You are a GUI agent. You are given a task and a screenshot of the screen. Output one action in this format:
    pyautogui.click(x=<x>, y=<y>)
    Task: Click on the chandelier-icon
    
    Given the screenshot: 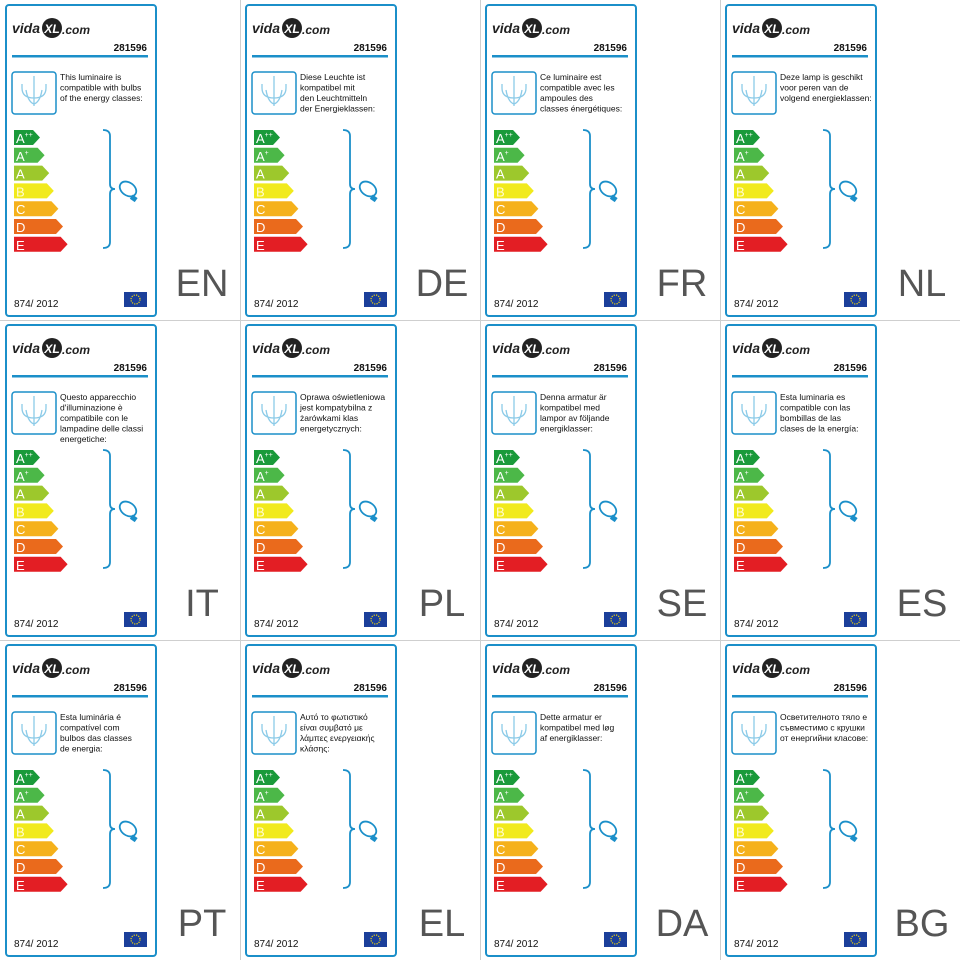 What is the action you would take?
    pyautogui.click(x=274, y=91)
    